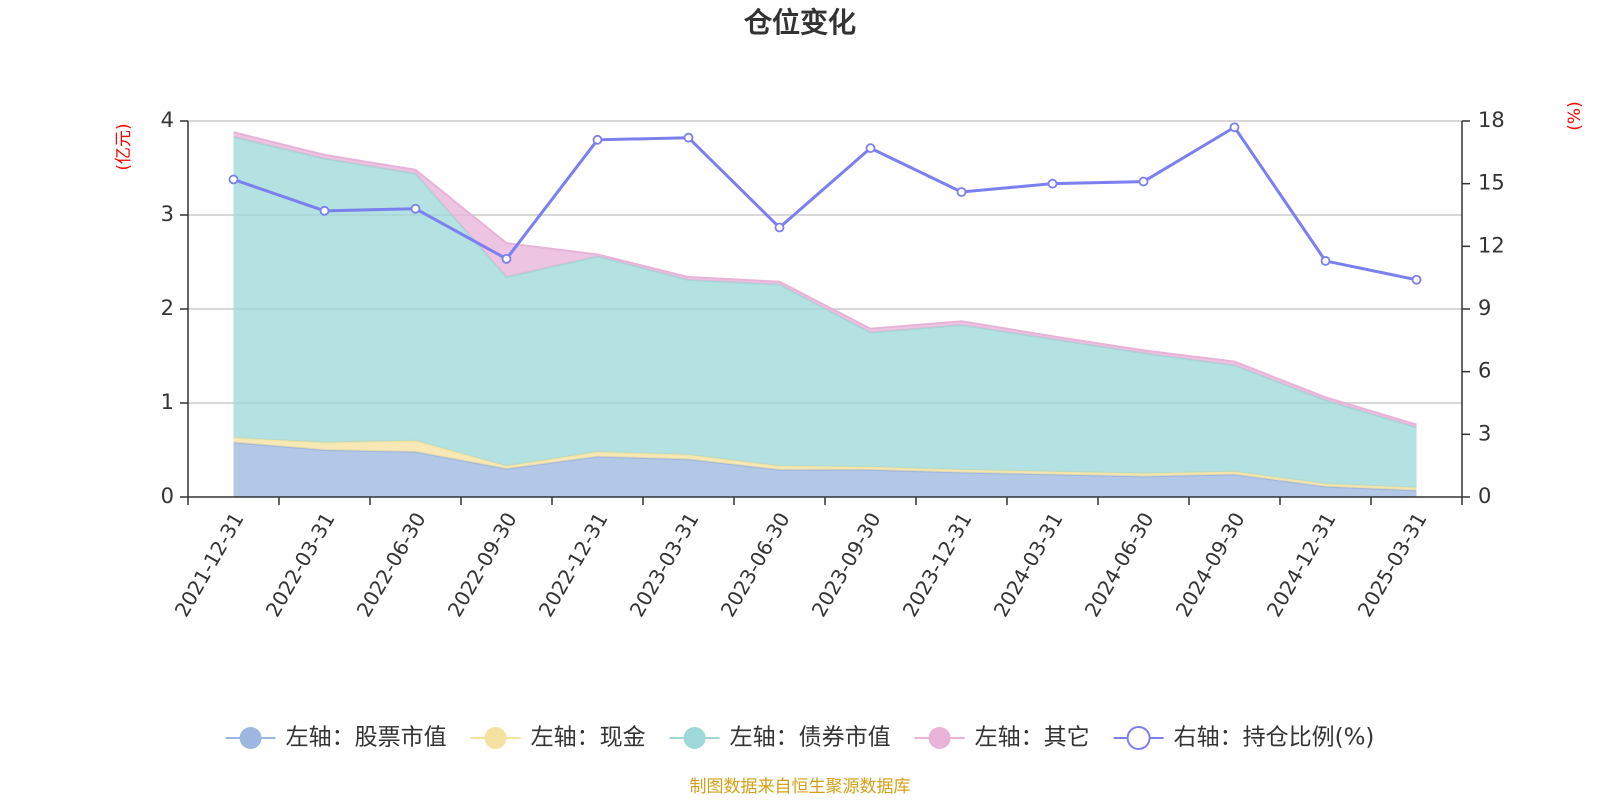 The width and height of the screenshot is (1600, 800). What do you see at coordinates (167, 214) in the screenshot?
I see `left-tick-label: 3` at bounding box center [167, 214].